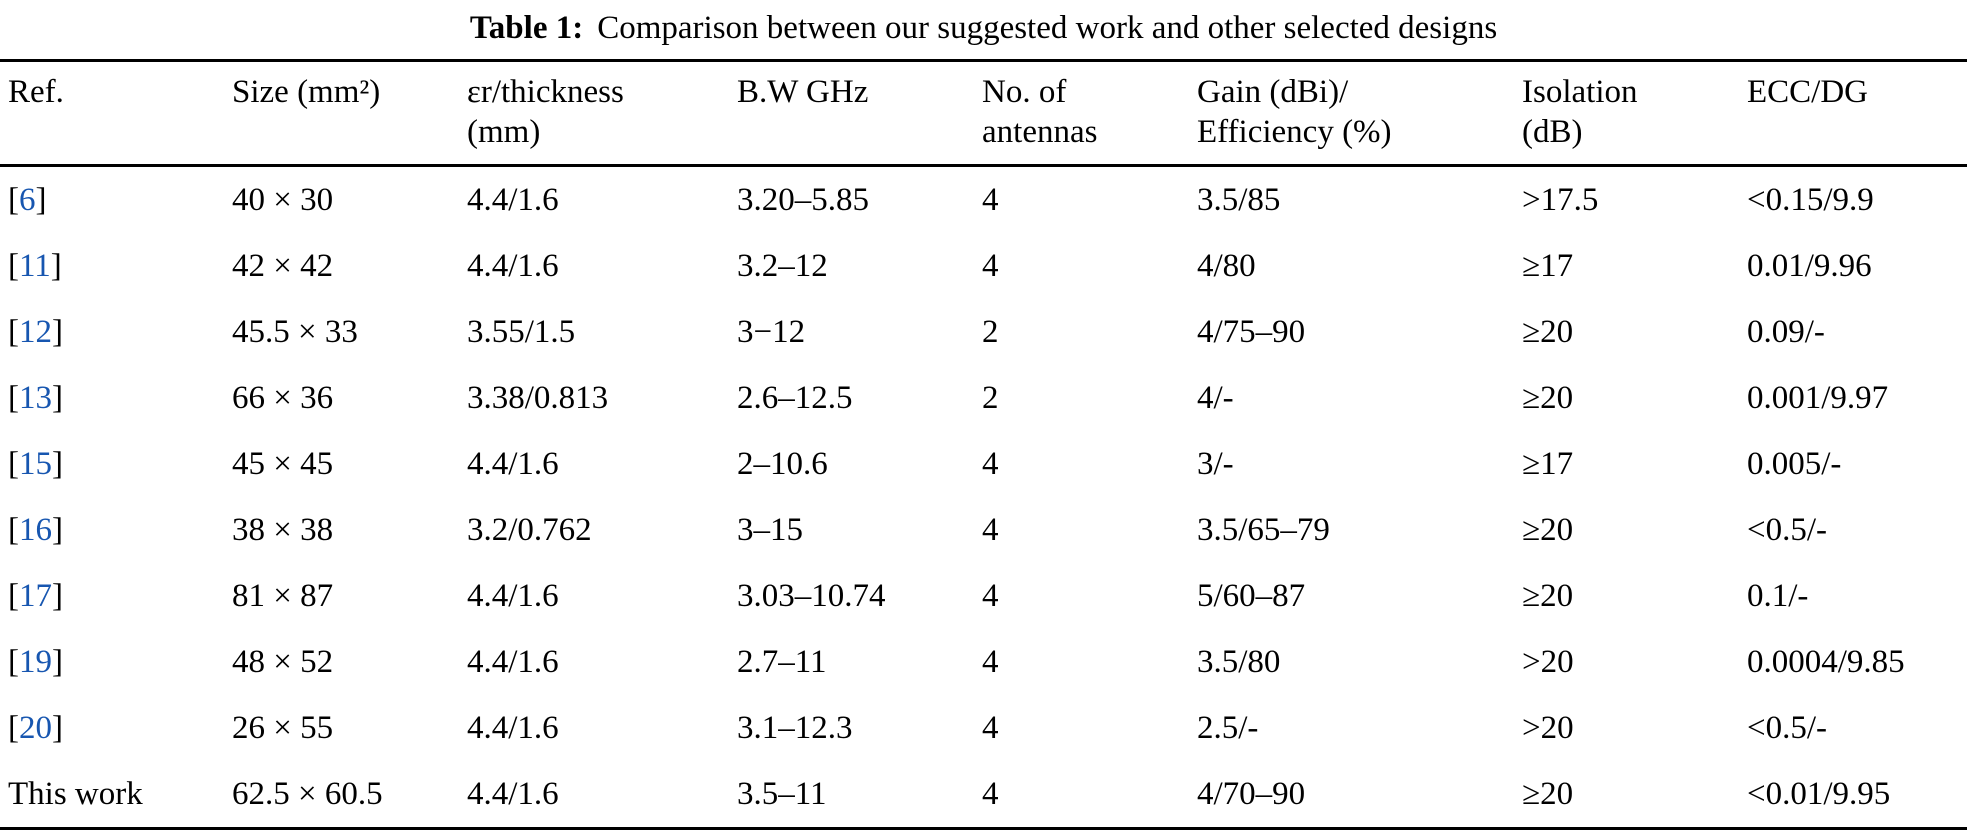 This screenshot has height=833, width=1967. Describe the element at coordinates (116, 200) in the screenshot. I see `cell-ref: [6]` at that location.